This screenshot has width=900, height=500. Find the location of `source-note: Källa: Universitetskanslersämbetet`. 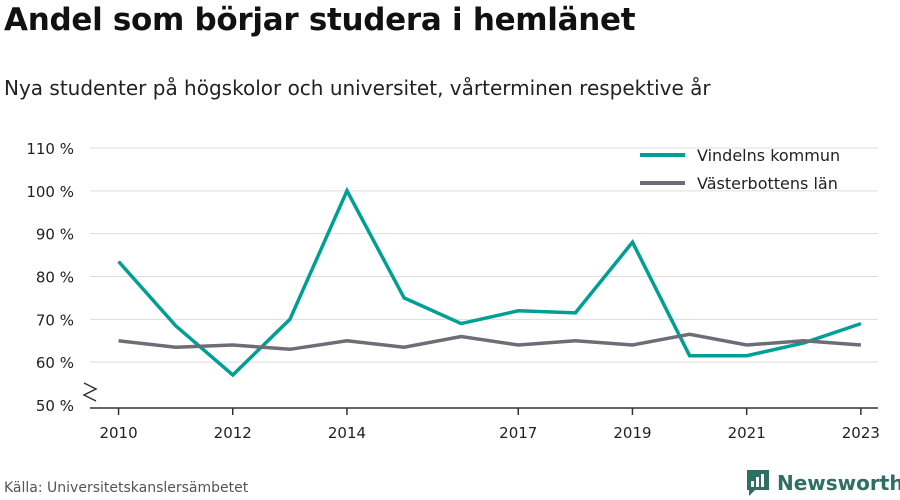

source-note: Källa: Universitetskanslersämbetet is located at coordinates (126, 488).